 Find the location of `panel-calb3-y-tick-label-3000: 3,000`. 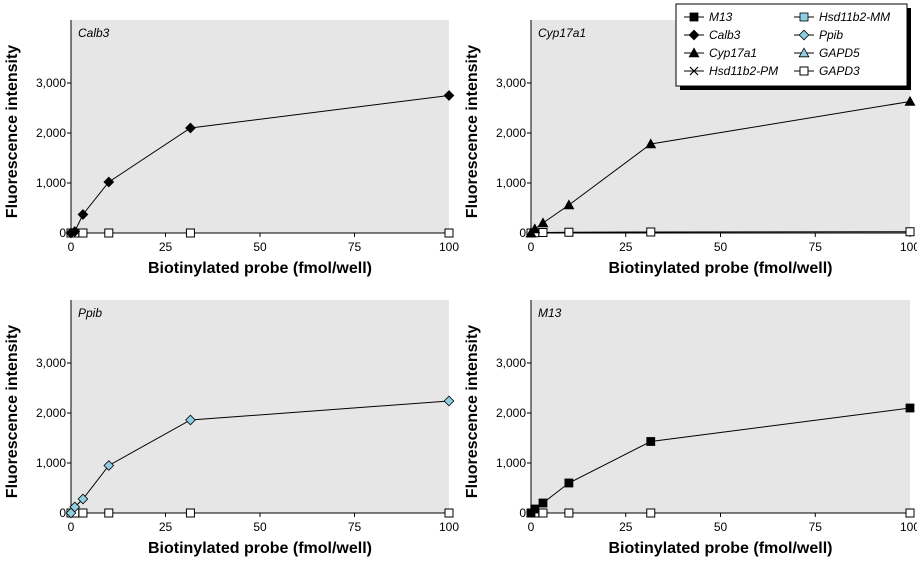

panel-calb3-y-tick-label-3000: 3,000 is located at coordinates (51, 83).